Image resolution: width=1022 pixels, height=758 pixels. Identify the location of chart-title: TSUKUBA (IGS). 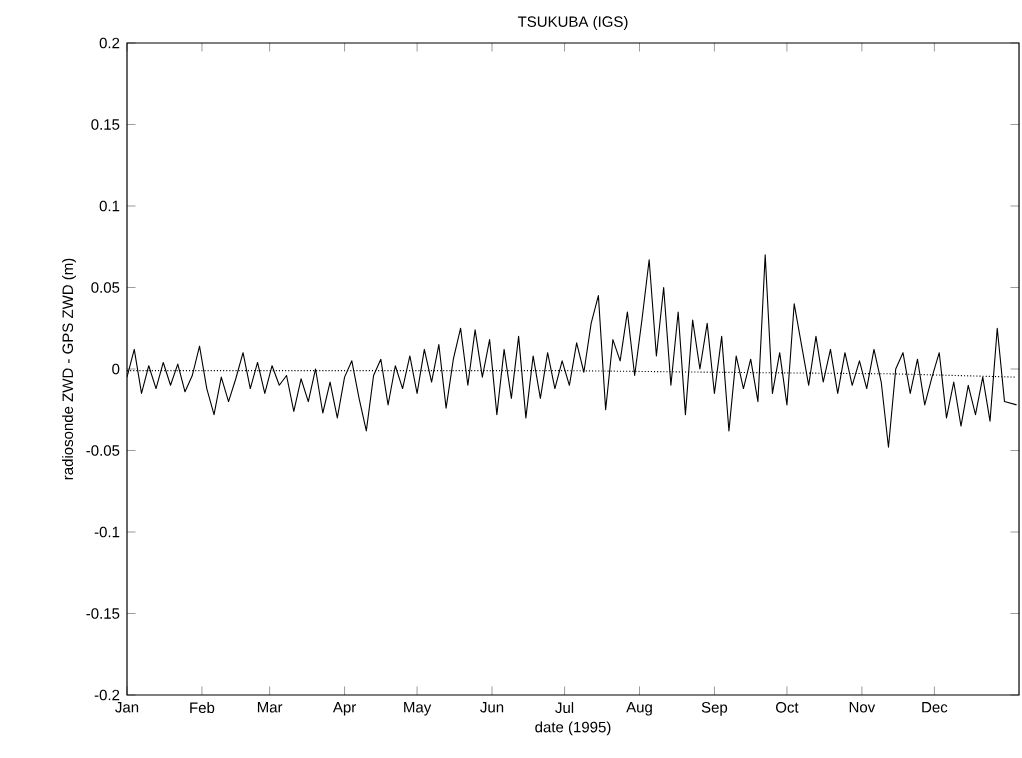
(572, 22).